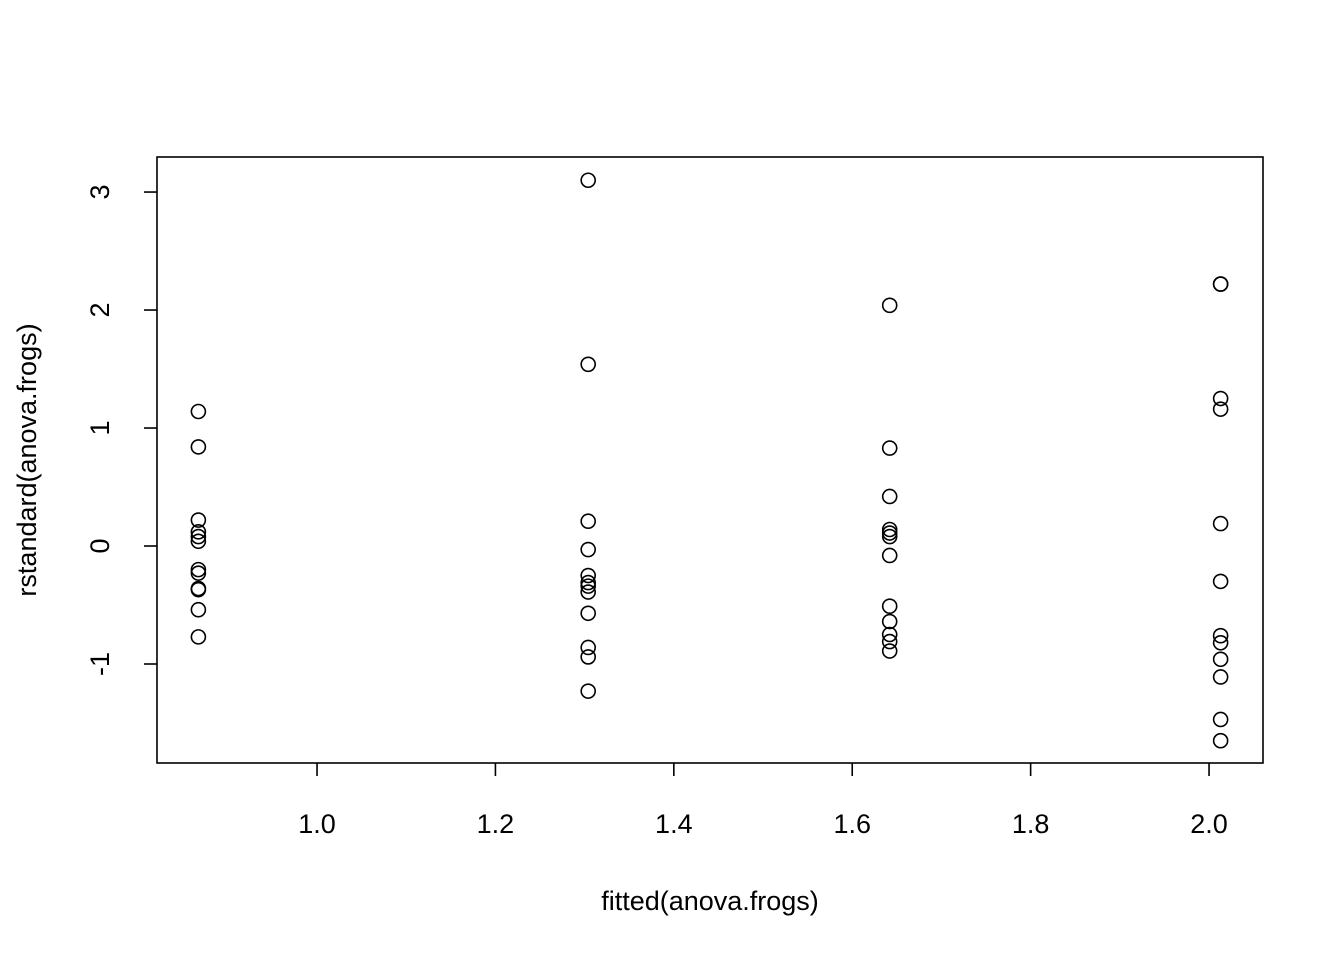  What do you see at coordinates (317, 824) in the screenshot?
I see `x-tick-label: 1.0` at bounding box center [317, 824].